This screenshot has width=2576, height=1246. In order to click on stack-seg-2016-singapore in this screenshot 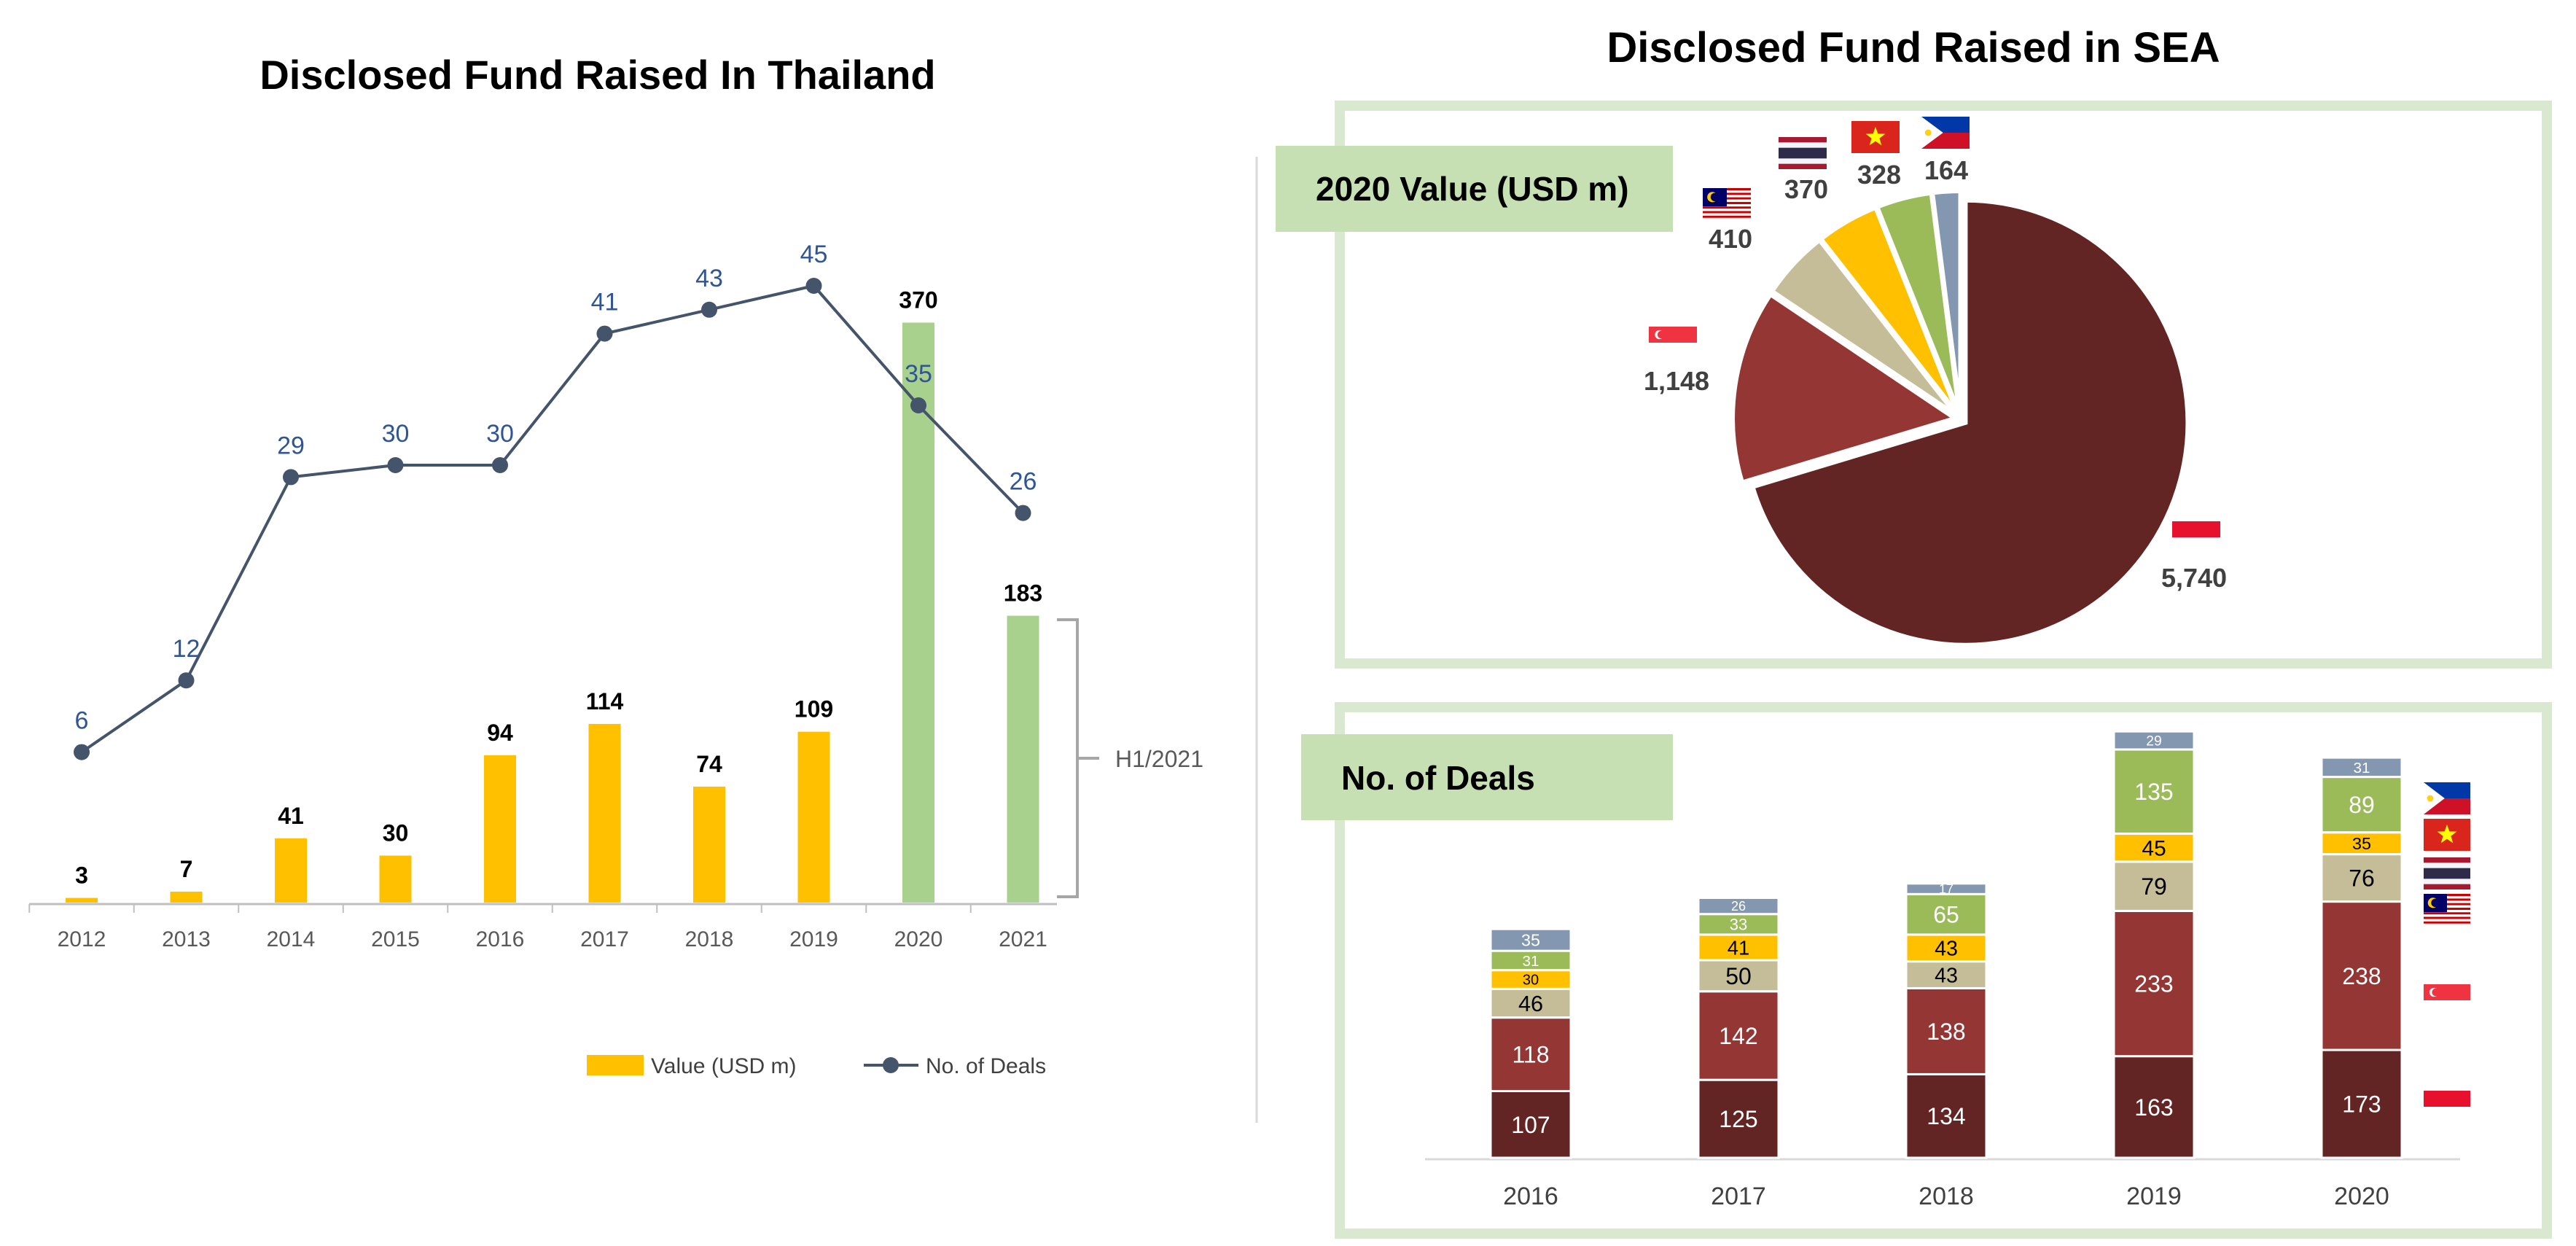, I will do `click(1530, 1055)`.